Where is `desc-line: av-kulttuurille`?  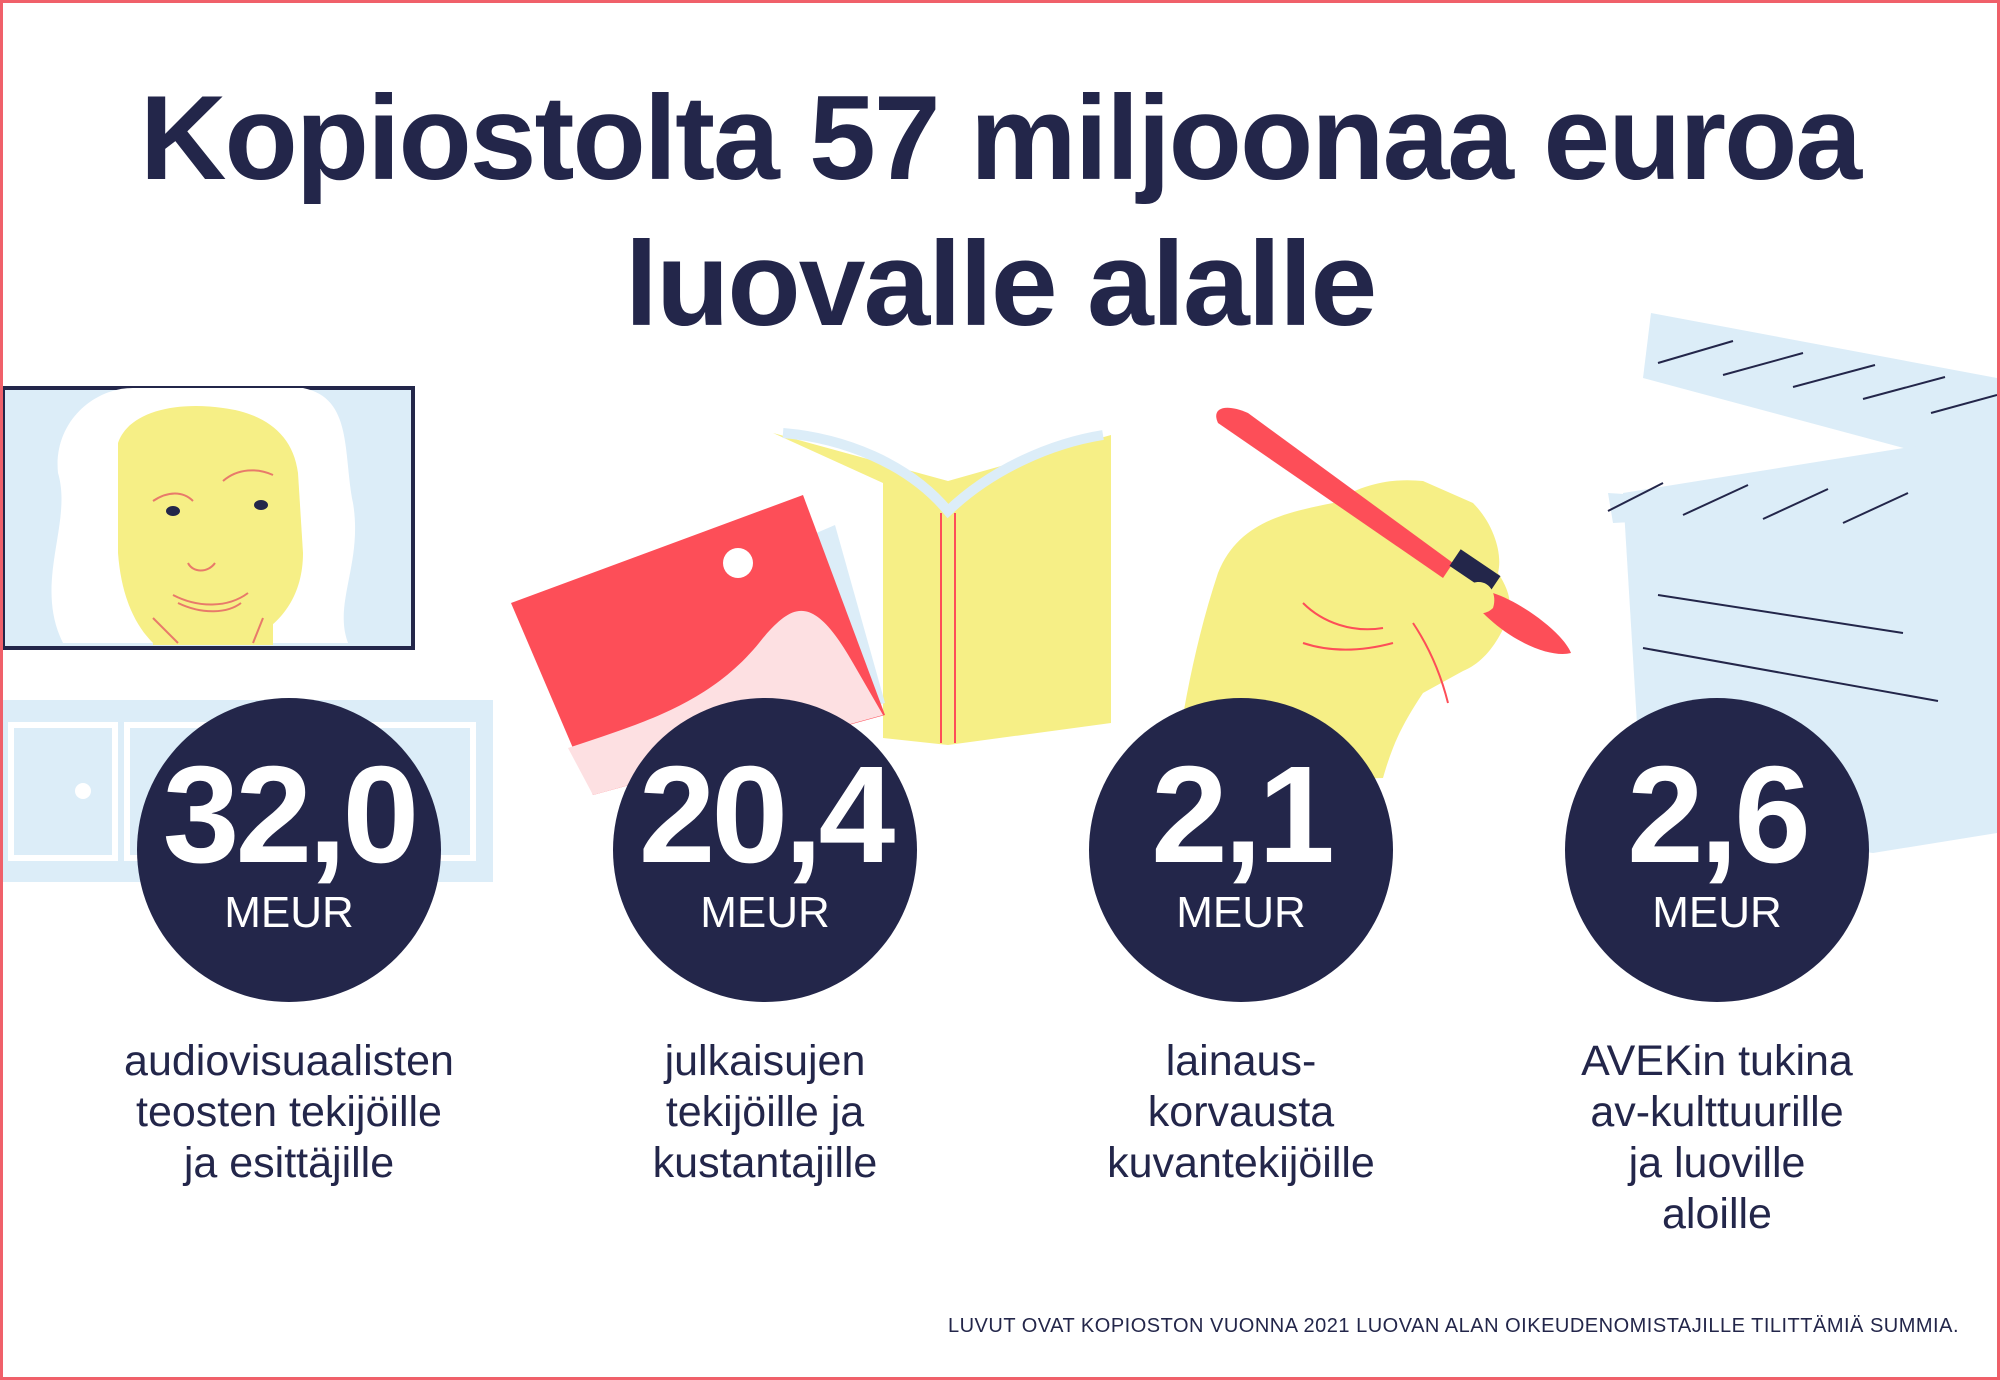 desc-line: av-kulttuurille is located at coordinates (1717, 1112).